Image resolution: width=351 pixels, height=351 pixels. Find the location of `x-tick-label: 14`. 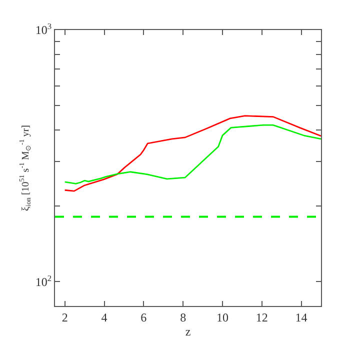

x-tick-label: 14 is located at coordinates (301, 317).